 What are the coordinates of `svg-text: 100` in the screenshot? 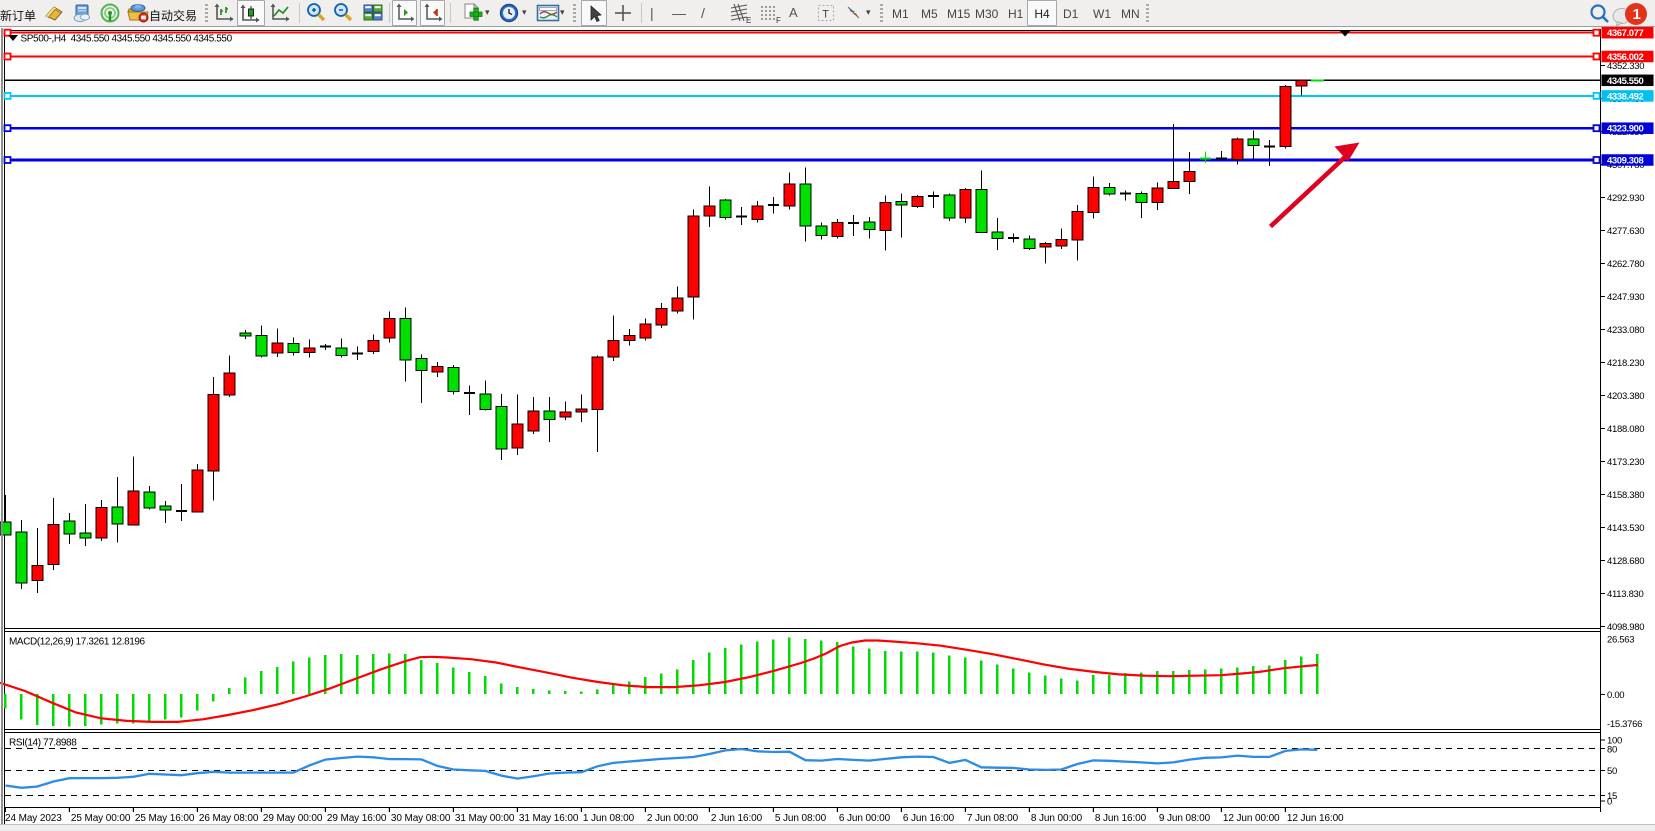 It's located at (1614, 741).